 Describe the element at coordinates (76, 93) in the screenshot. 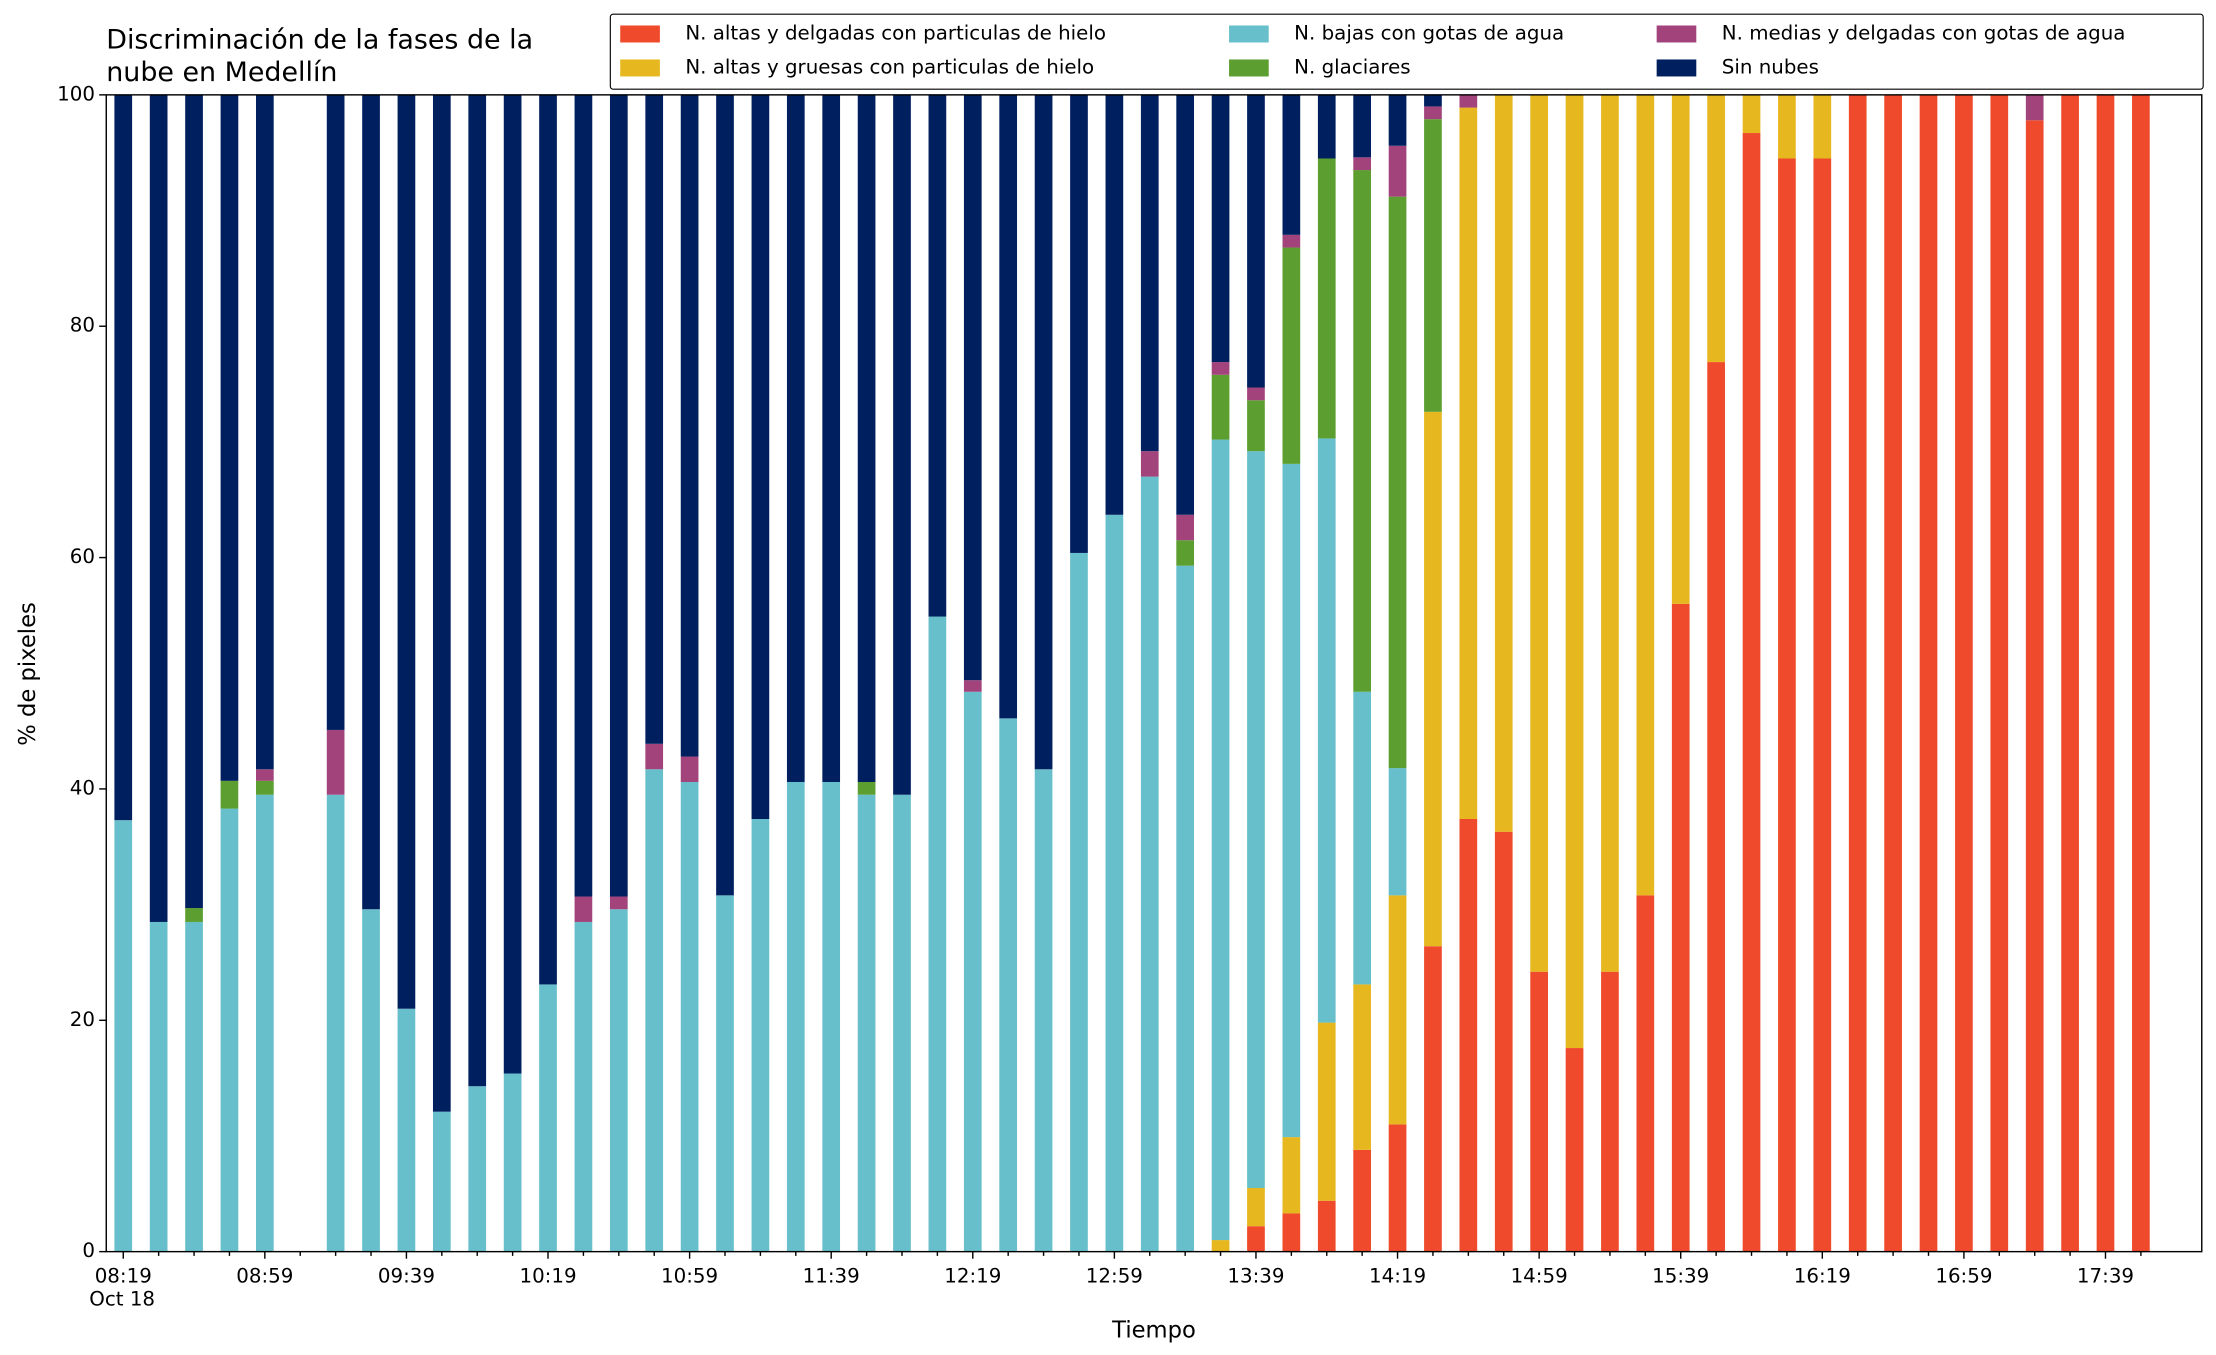

I see `y-tick-label: 100` at that location.